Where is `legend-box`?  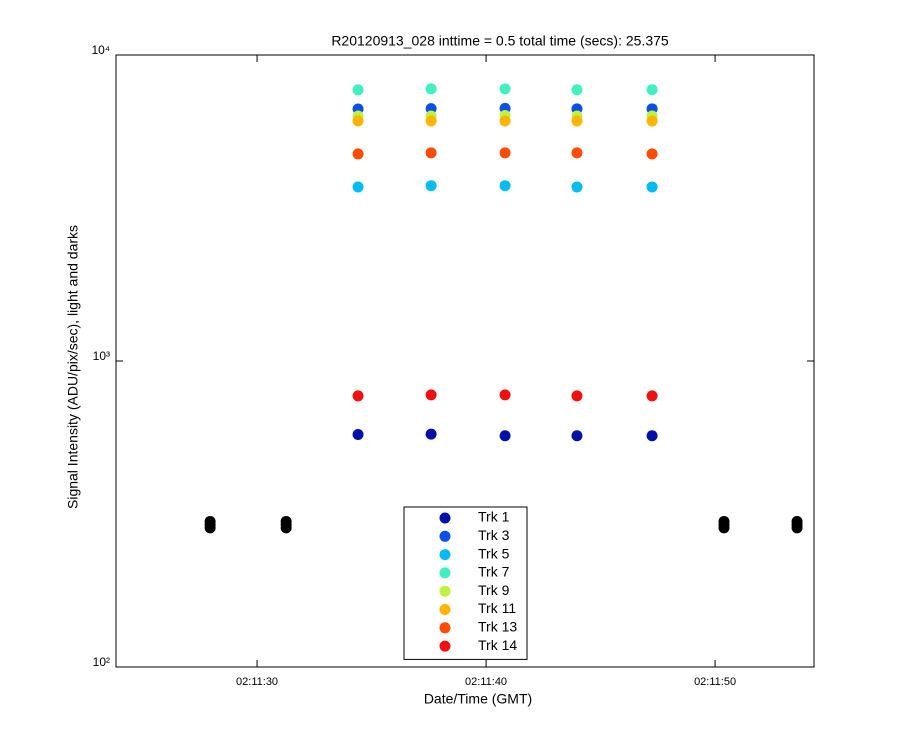 legend-box is located at coordinates (465, 583).